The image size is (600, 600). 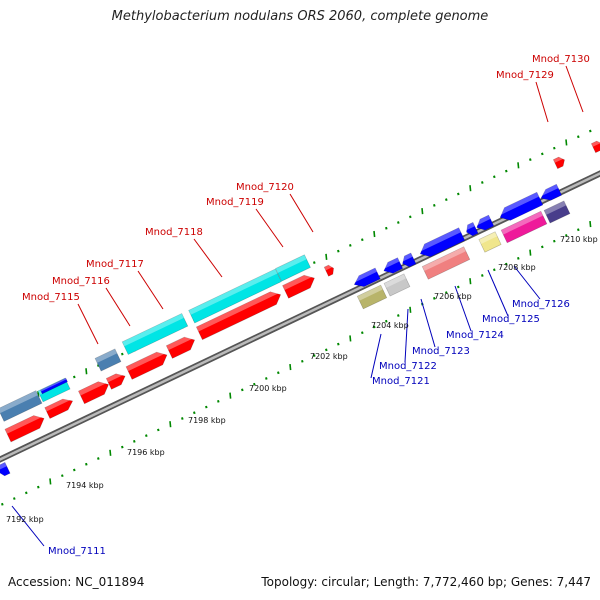 I want to click on gene-label-mnod-7129: Mnod_7129, so click(x=525, y=75).